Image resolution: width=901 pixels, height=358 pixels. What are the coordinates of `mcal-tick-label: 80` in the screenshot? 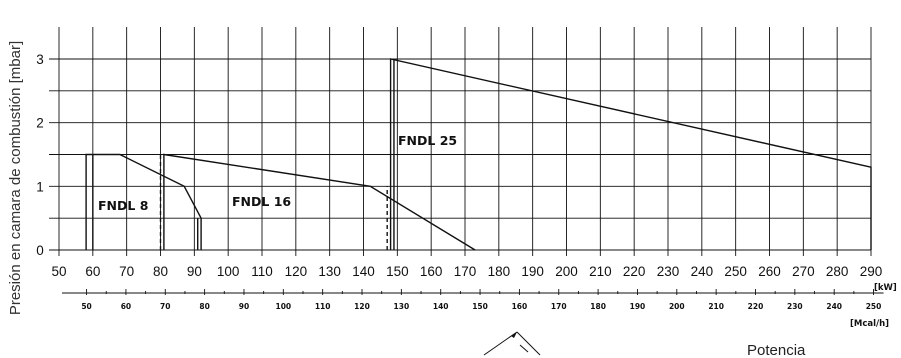 It's located at (204, 306).